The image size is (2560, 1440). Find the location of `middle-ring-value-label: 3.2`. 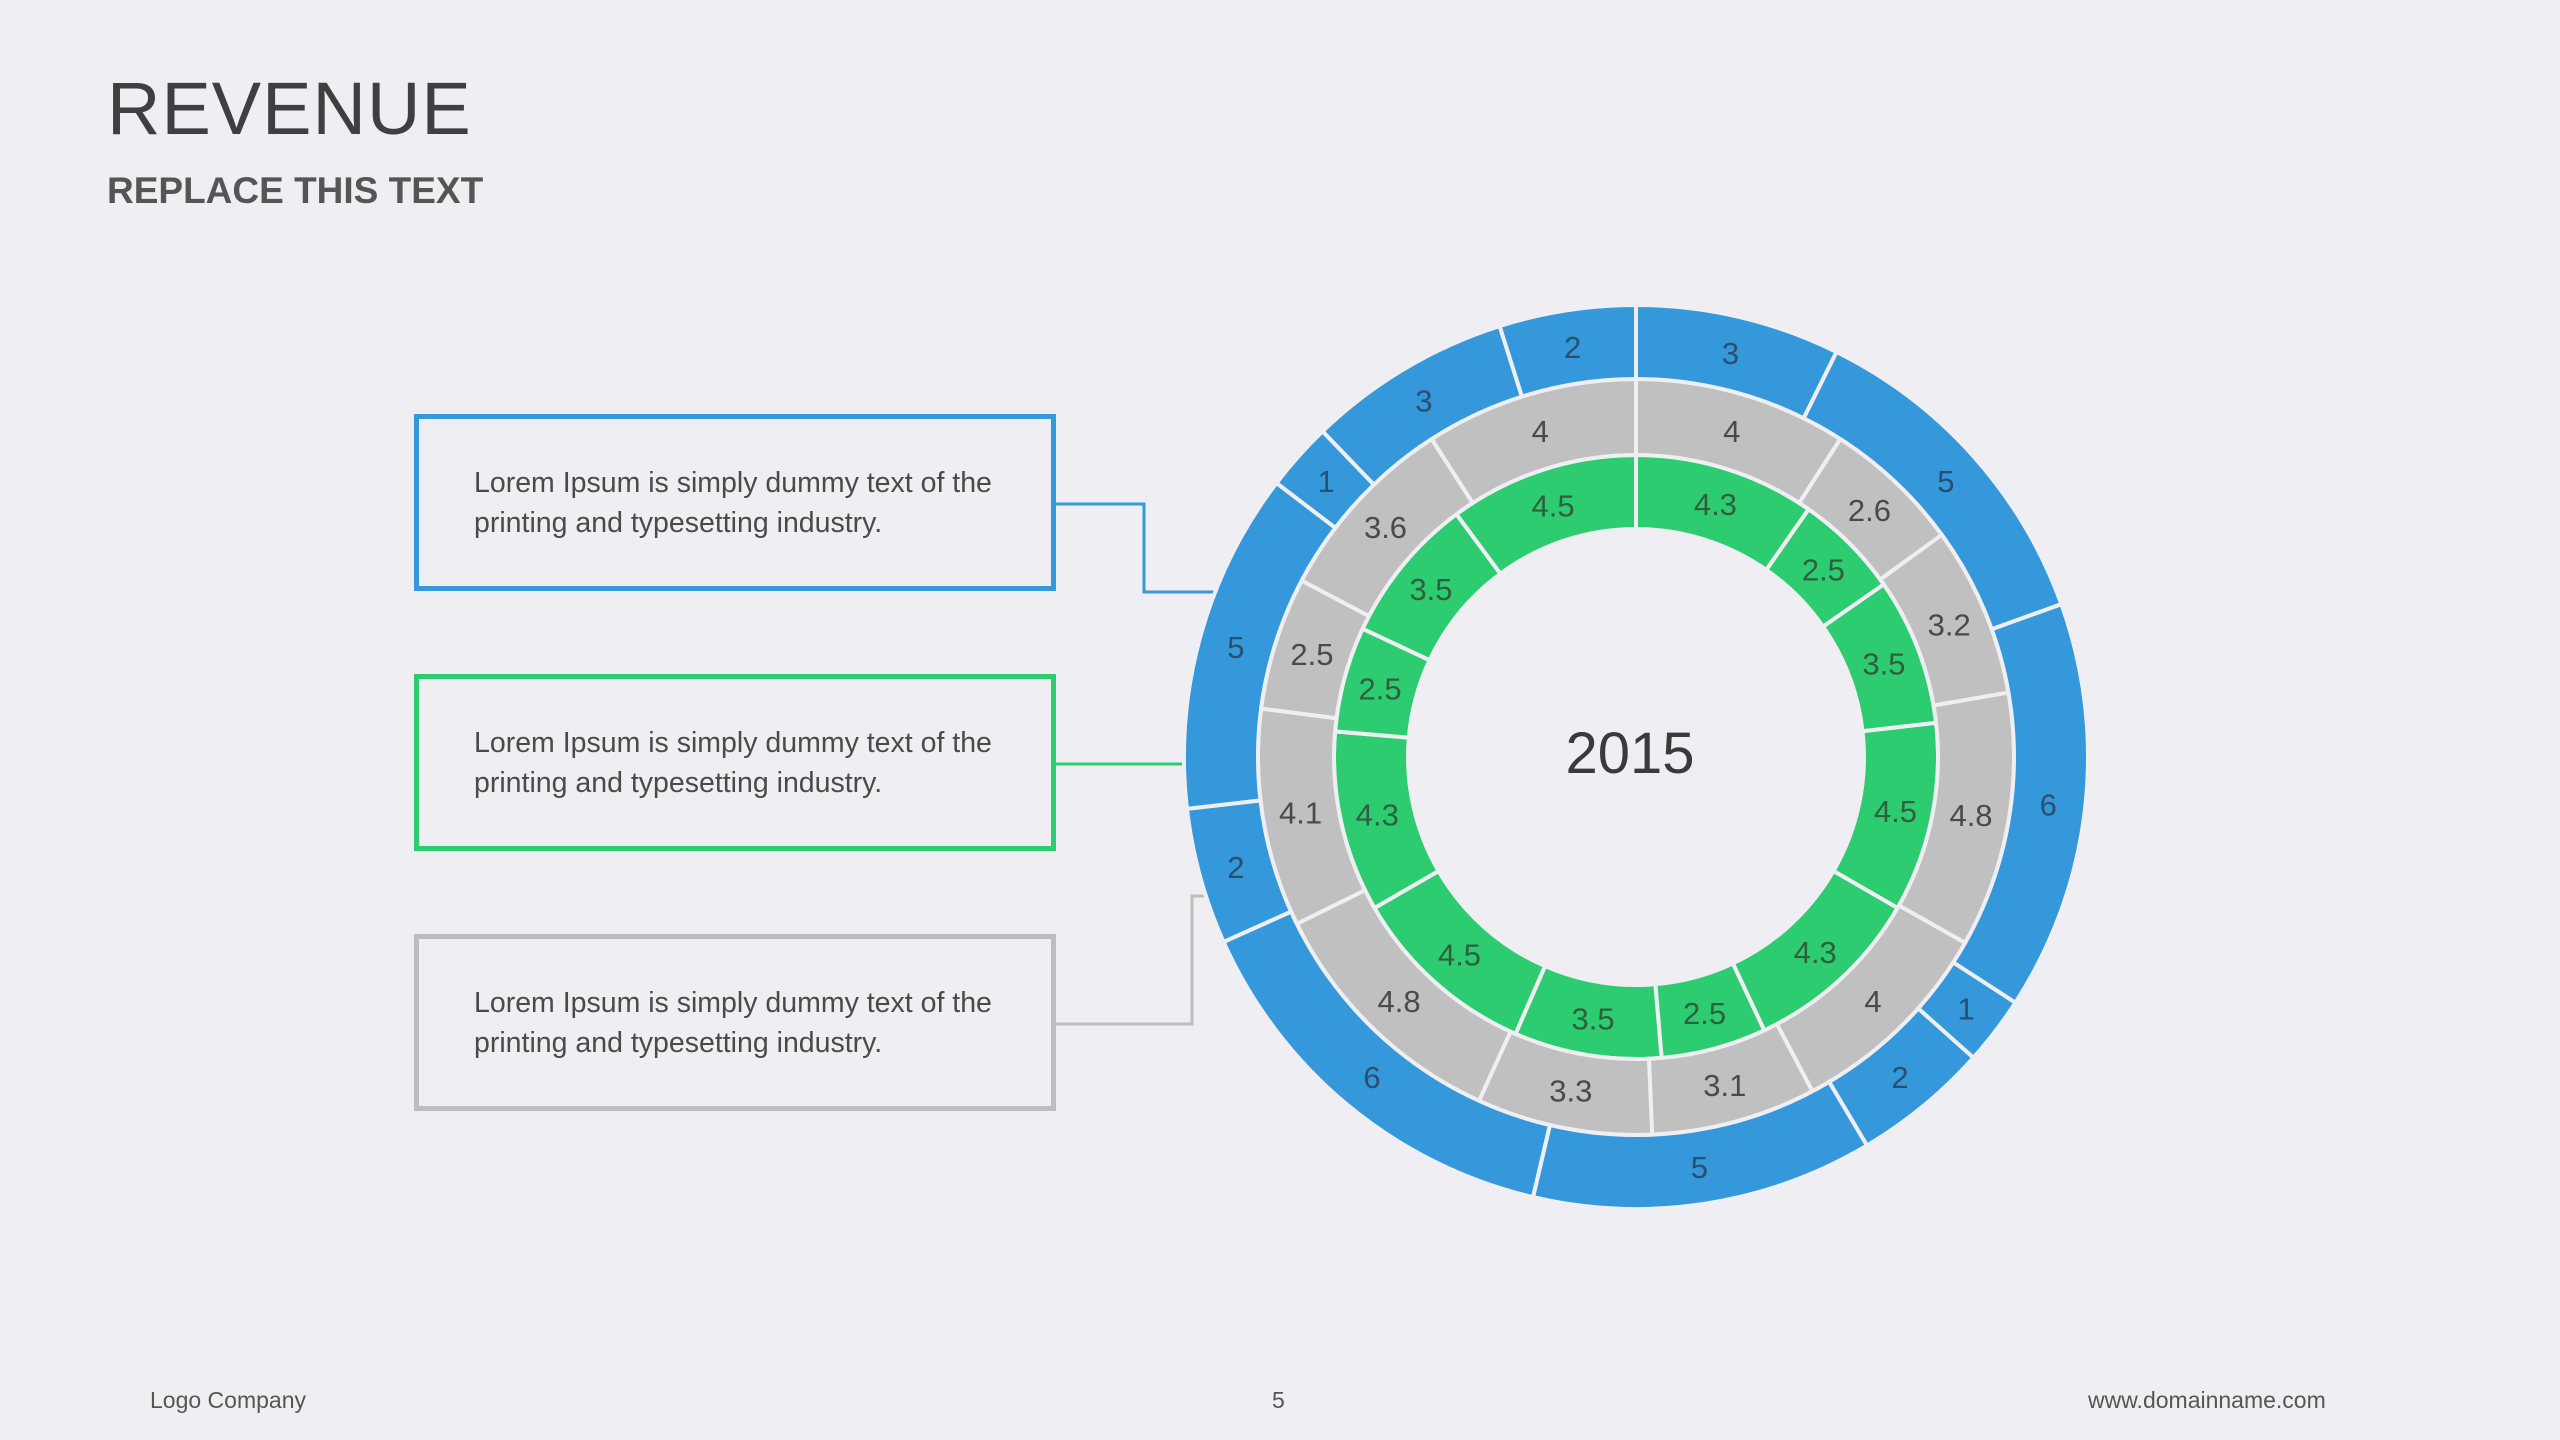

middle-ring-value-label: 3.2 is located at coordinates (1949, 625).